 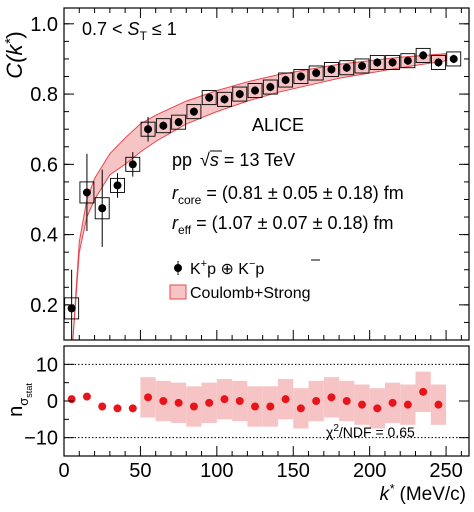 I want to click on experiment-label: ALICE, so click(x=278, y=125).